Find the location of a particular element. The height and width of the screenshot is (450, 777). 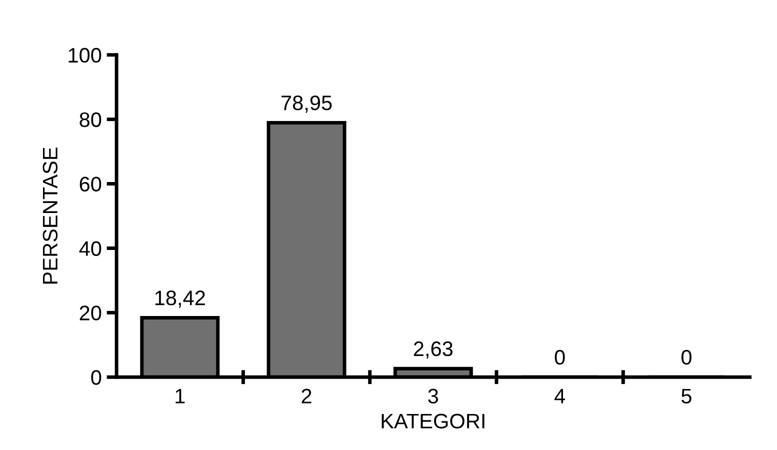

y-tick-label: 100 is located at coordinates (85, 55).